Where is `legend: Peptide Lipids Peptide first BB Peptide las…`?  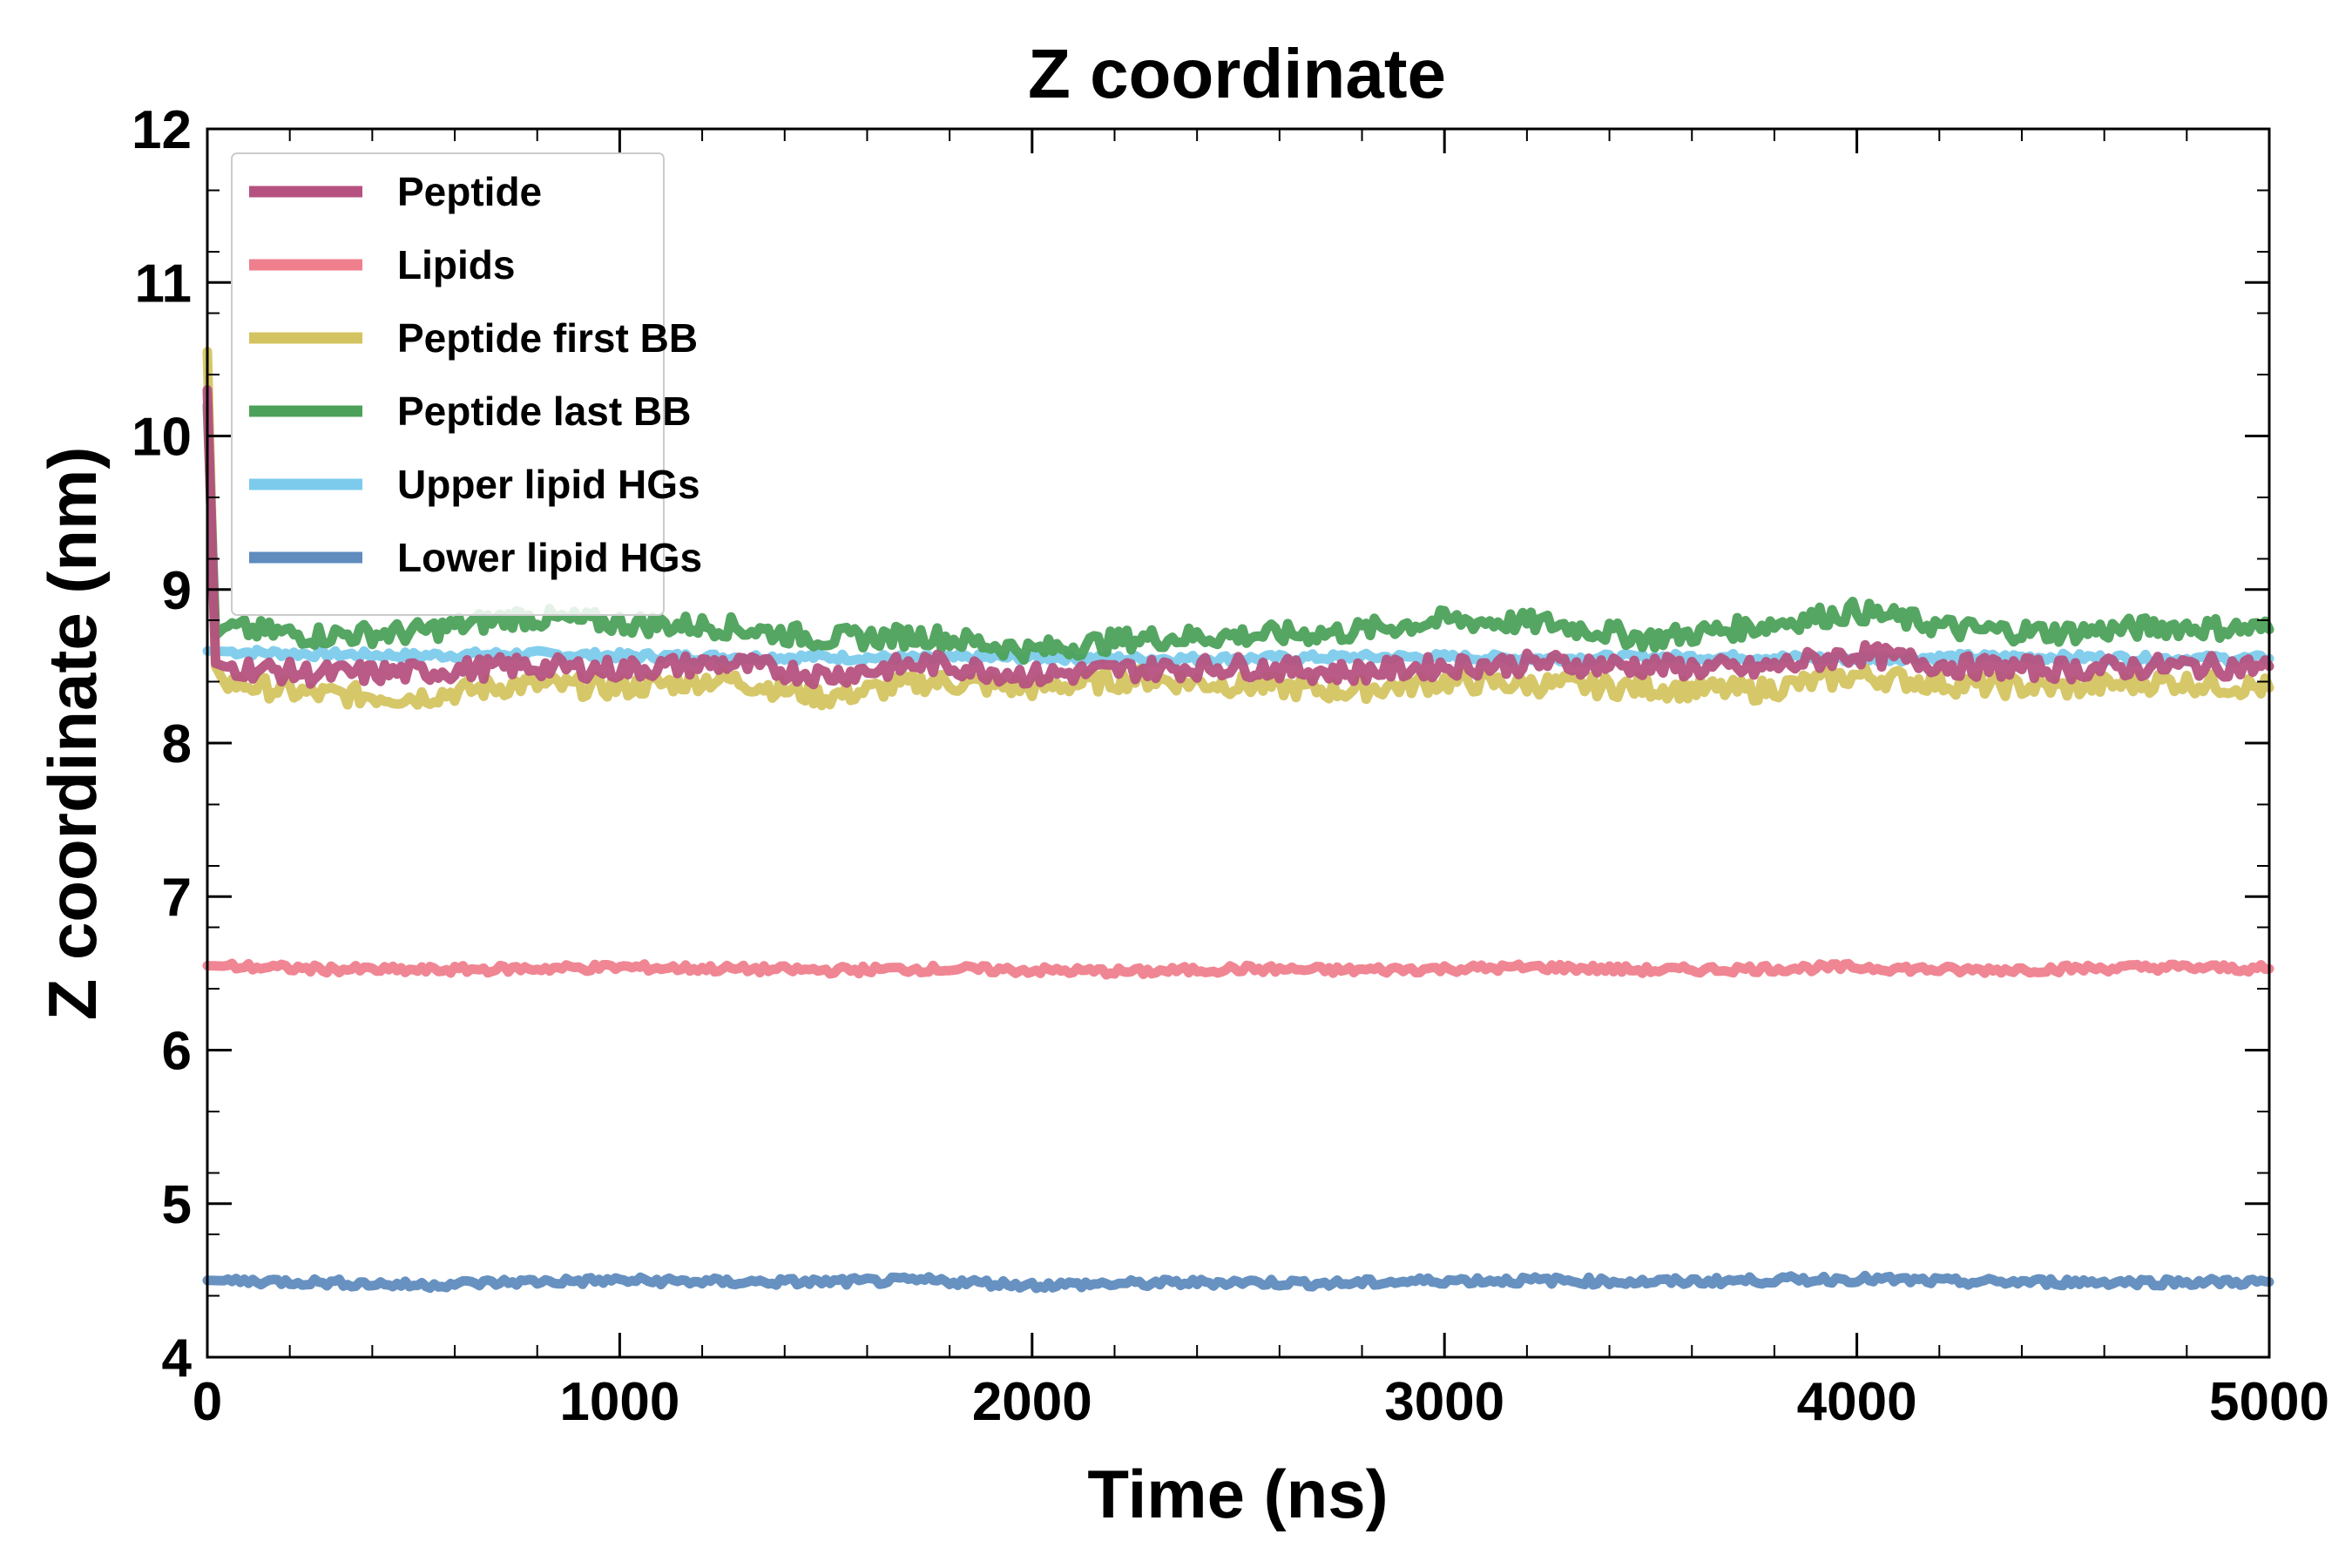
legend: Peptide Lipids Peptide first BB Peptide las… is located at coordinates (466, 384).